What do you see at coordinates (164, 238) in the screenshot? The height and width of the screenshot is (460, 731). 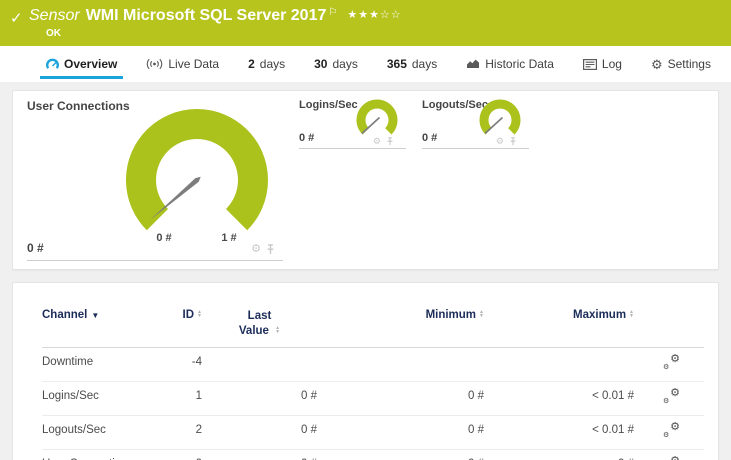 I see `gauge-scale-min: 0 #` at bounding box center [164, 238].